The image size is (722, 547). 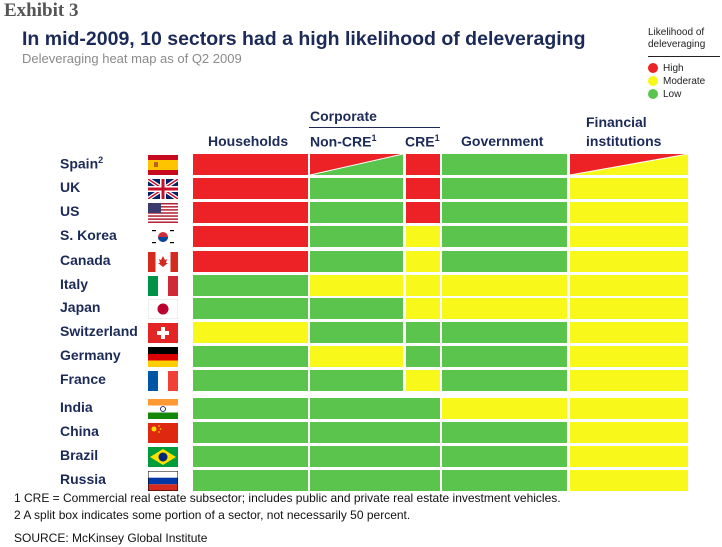 What do you see at coordinates (504, 456) in the screenshot?
I see `cell-brazil-government` at bounding box center [504, 456].